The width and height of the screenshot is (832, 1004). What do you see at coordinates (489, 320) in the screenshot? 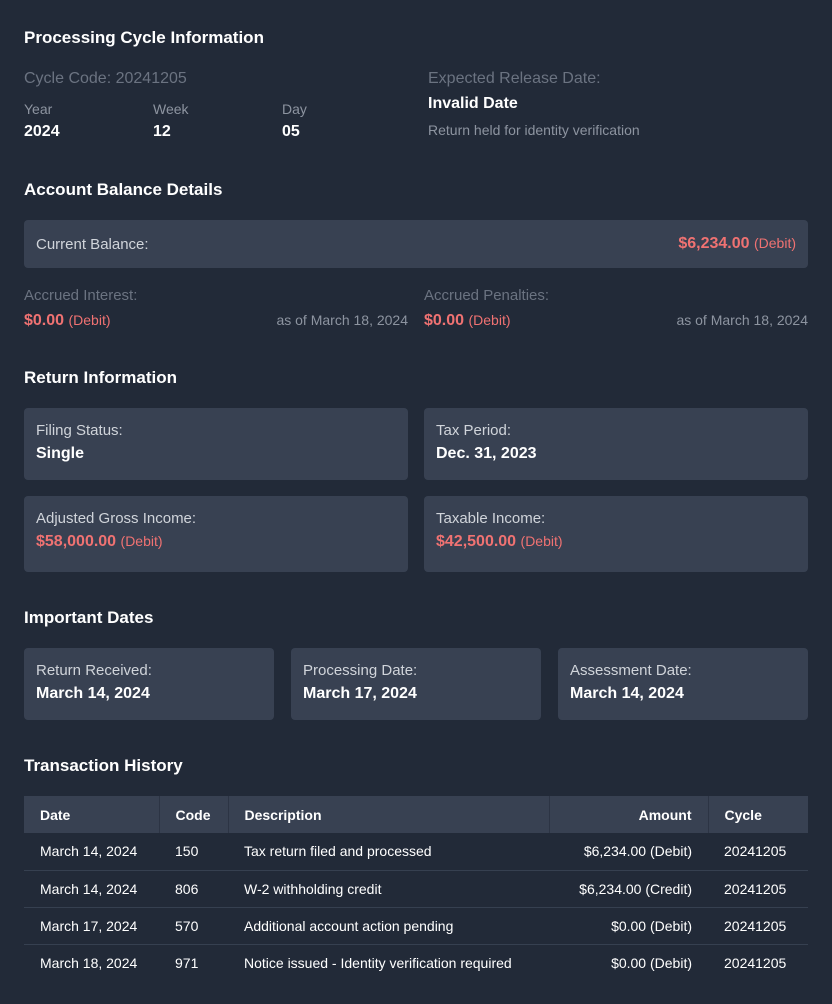
I see `accrued-penalties-tag: (Debit)` at bounding box center [489, 320].